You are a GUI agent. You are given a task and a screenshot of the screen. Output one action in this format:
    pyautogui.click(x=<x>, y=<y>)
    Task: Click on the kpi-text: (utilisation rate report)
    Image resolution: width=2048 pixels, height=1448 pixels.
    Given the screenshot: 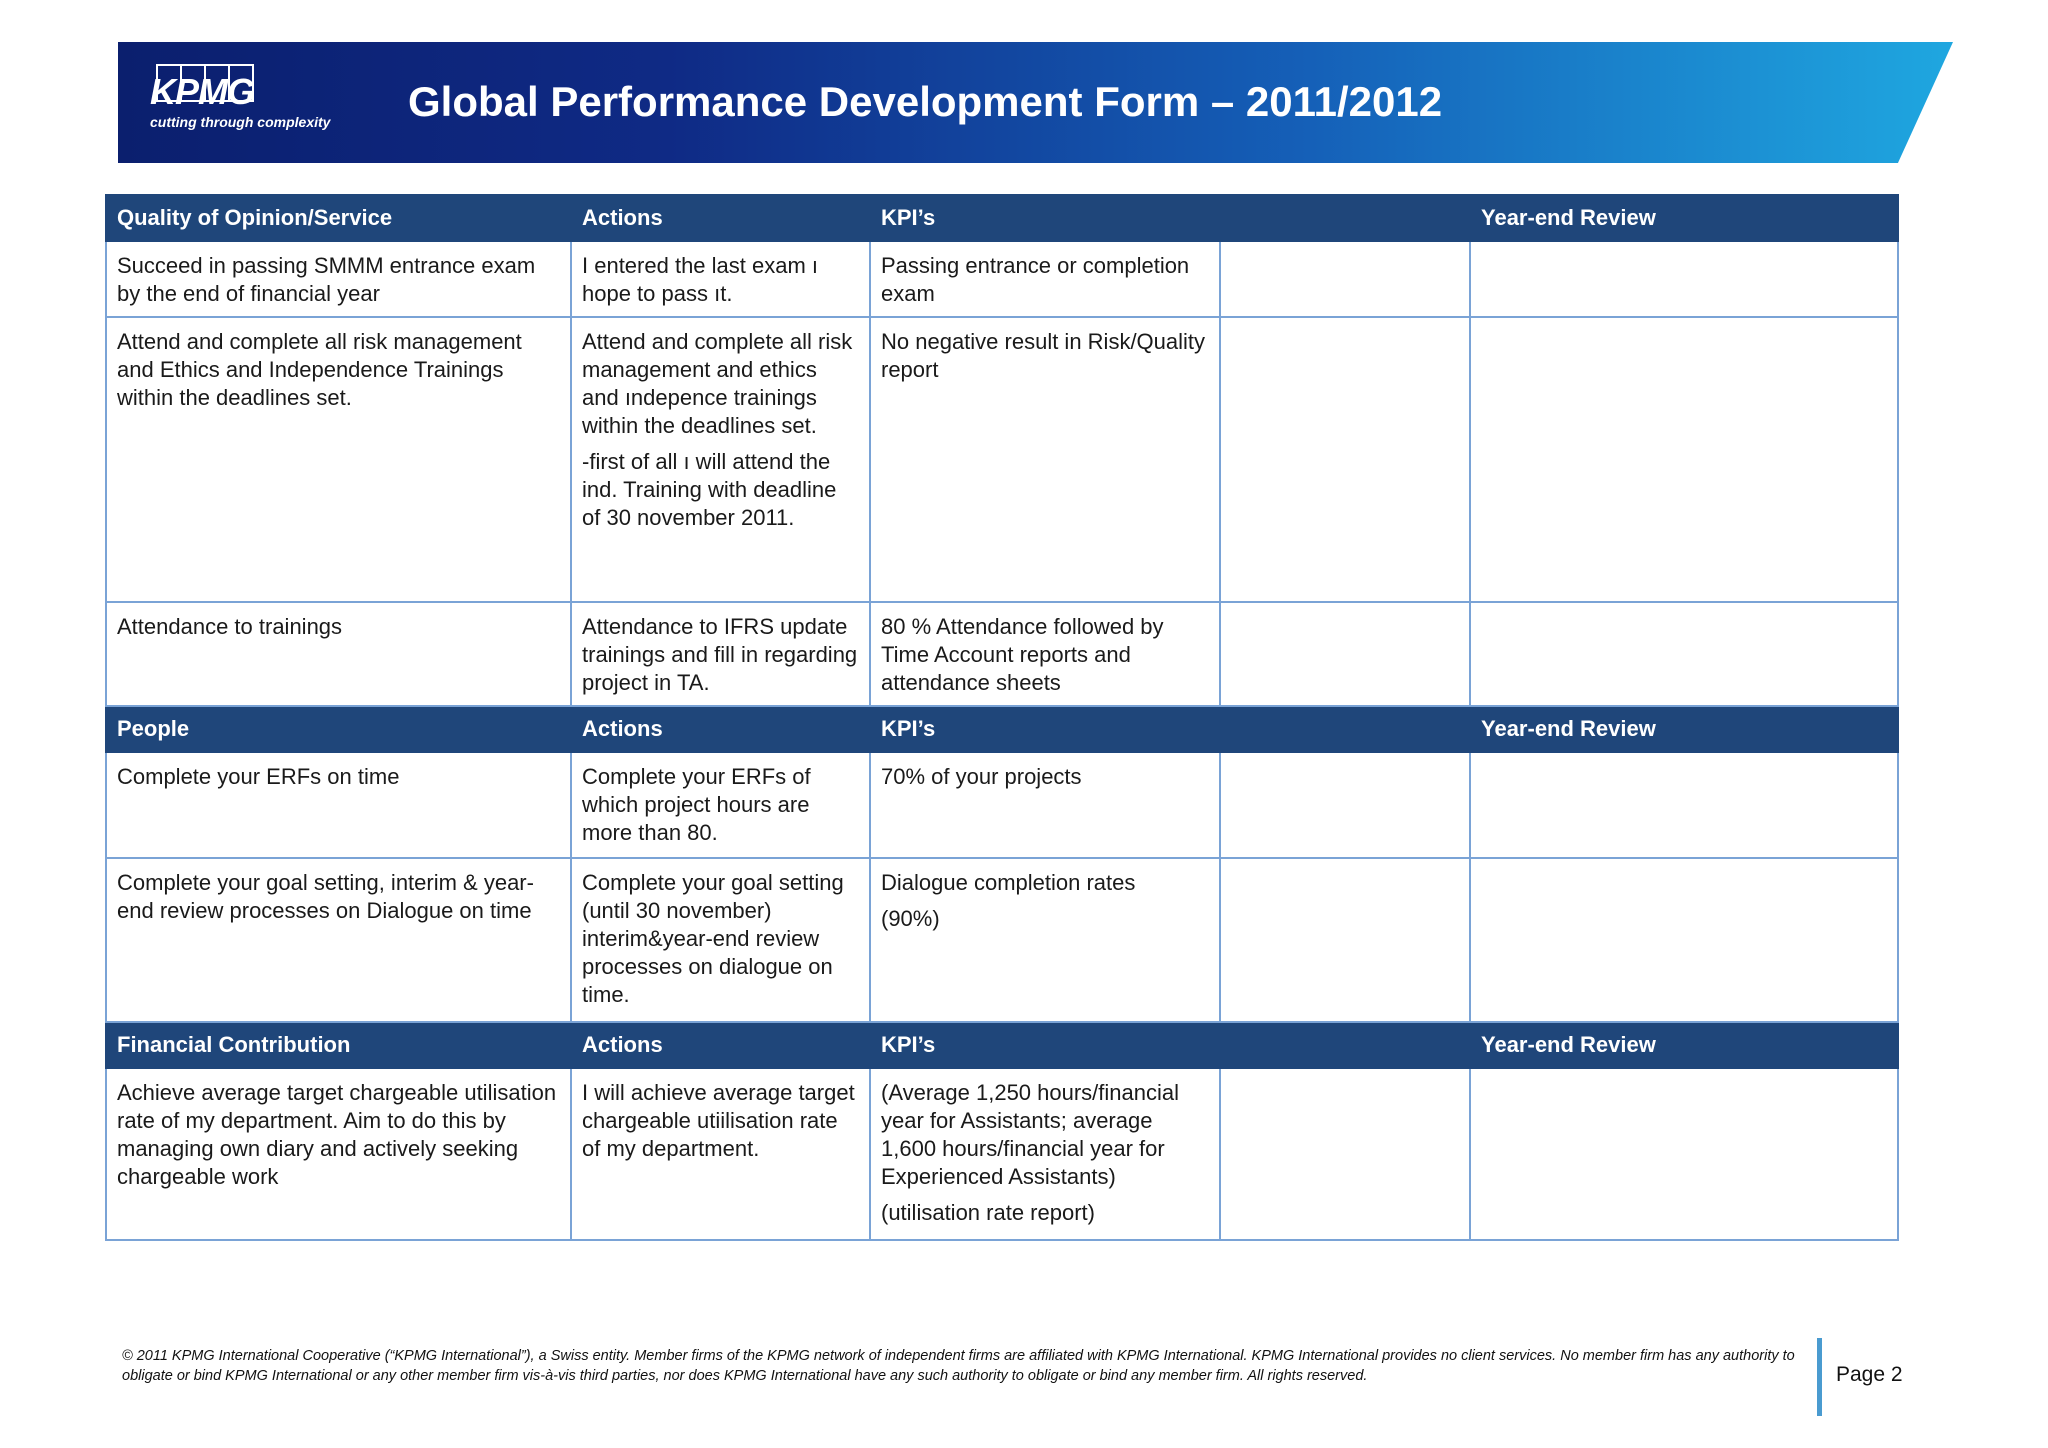 What is the action you would take?
    pyautogui.click(x=988, y=1212)
    